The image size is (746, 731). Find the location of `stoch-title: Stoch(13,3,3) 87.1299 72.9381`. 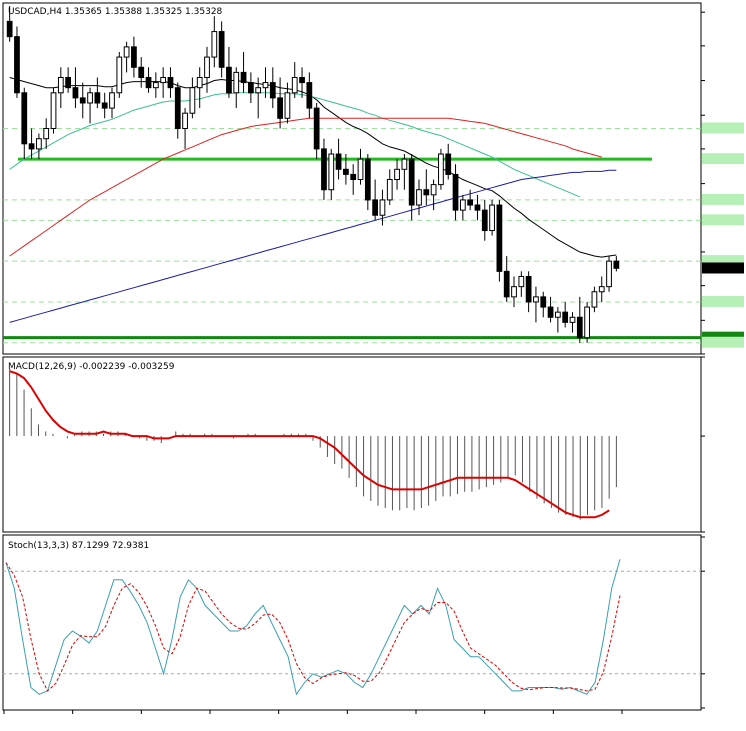

stoch-title: Stoch(13,3,3) 87.1299 72.9381 is located at coordinates (78, 546).